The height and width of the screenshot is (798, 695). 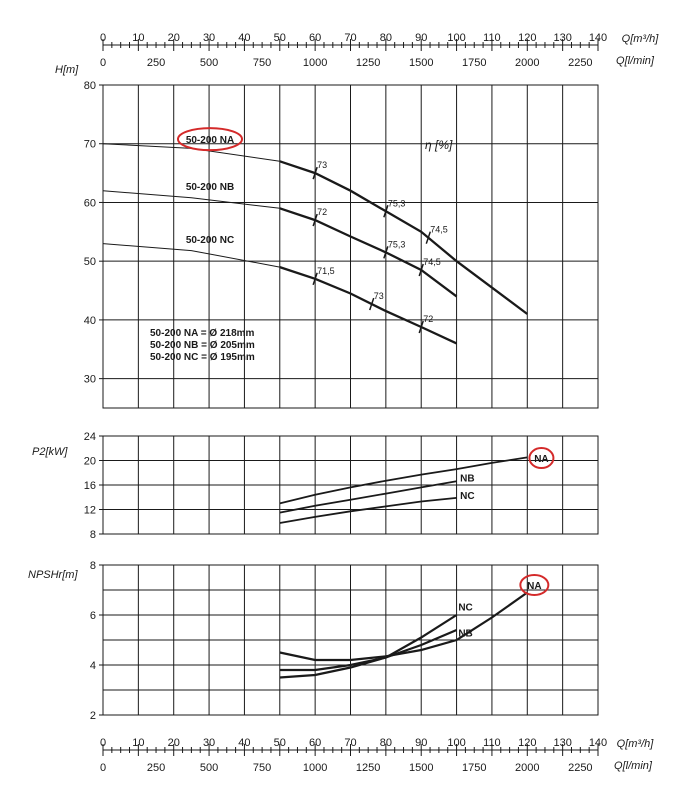 I want to click on npsh-curve-na, so click(x=403, y=626).